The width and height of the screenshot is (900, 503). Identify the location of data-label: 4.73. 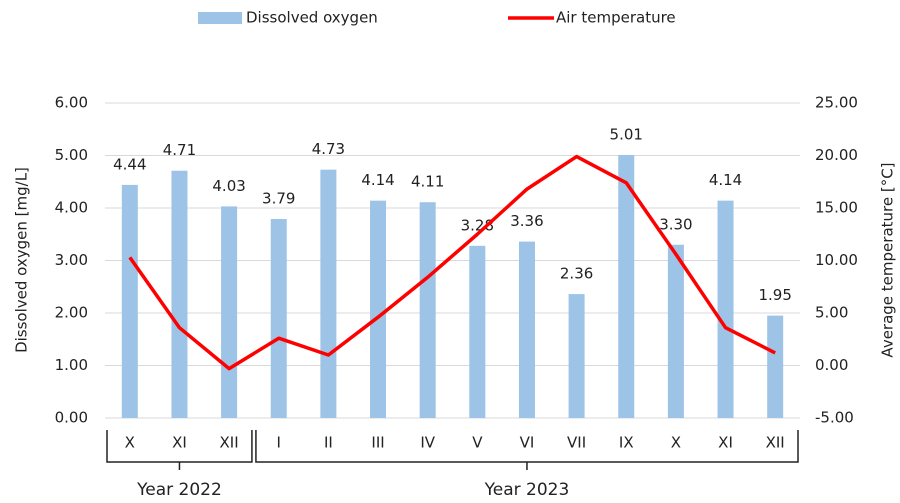
(328, 149).